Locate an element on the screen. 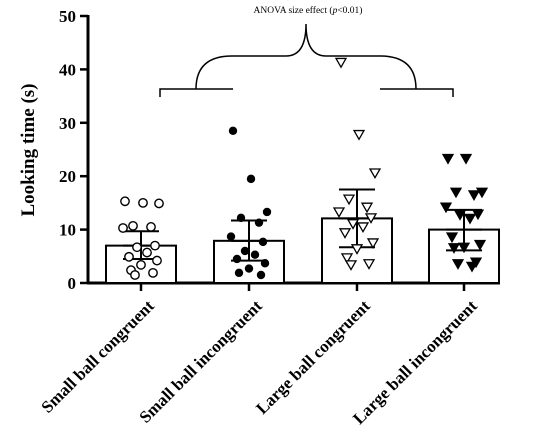 The image size is (550, 444). y-tick-label: 10 is located at coordinates (67, 230).